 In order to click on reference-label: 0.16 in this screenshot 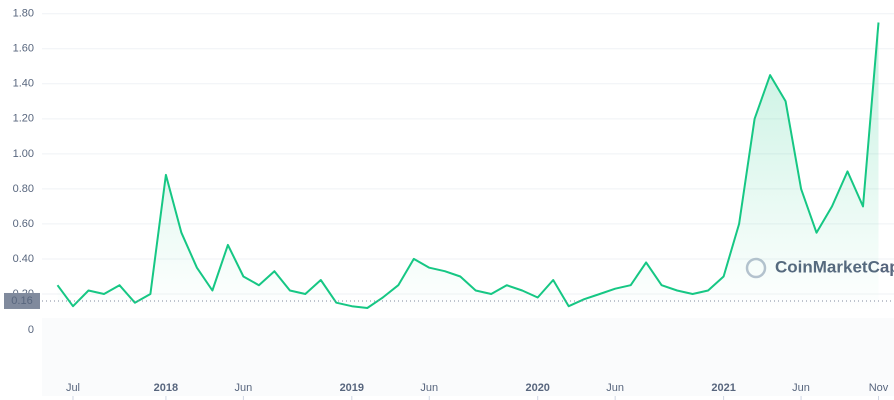, I will do `click(21, 301)`.